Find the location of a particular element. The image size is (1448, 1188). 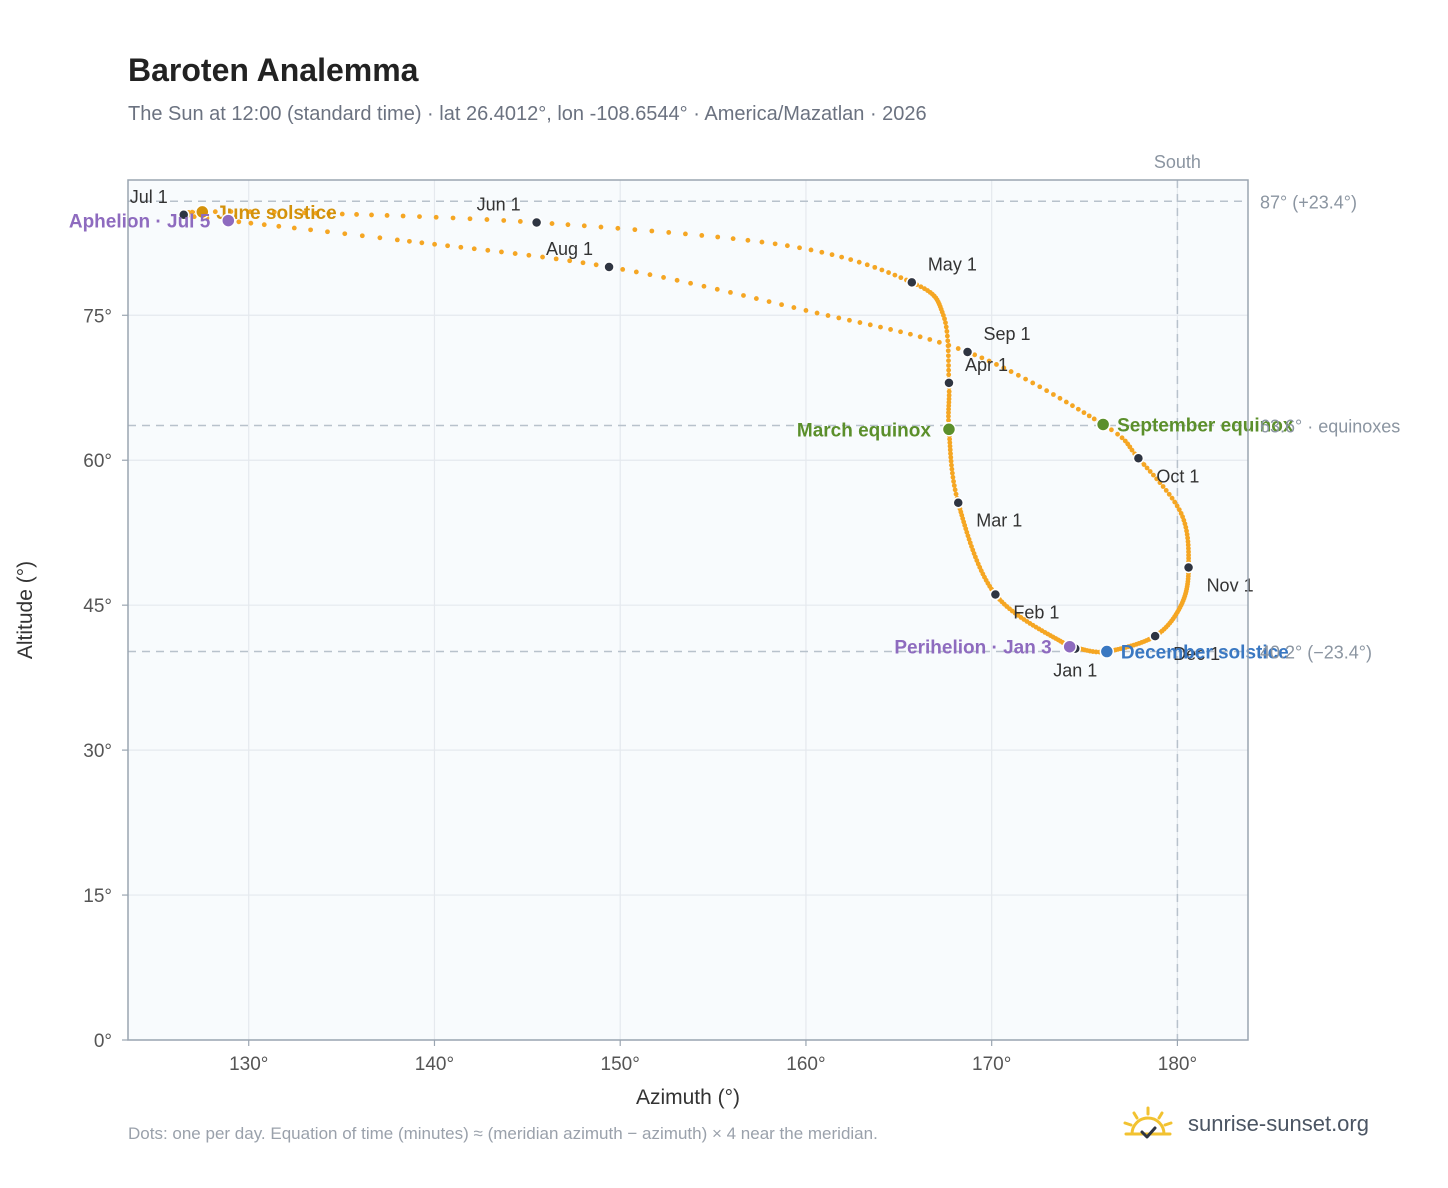

south-label: South is located at coordinates (1177, 162).